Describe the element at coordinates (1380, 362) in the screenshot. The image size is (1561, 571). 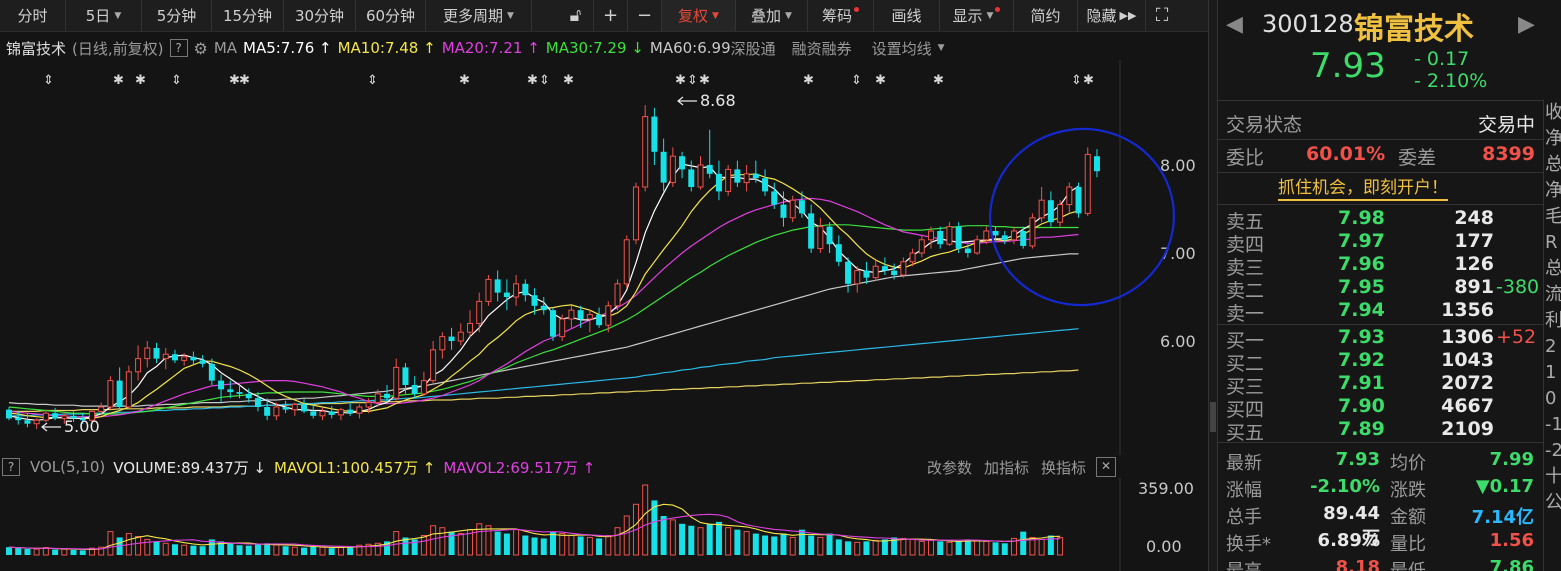
I see `bid-level: 买二 7.92 1043` at that location.